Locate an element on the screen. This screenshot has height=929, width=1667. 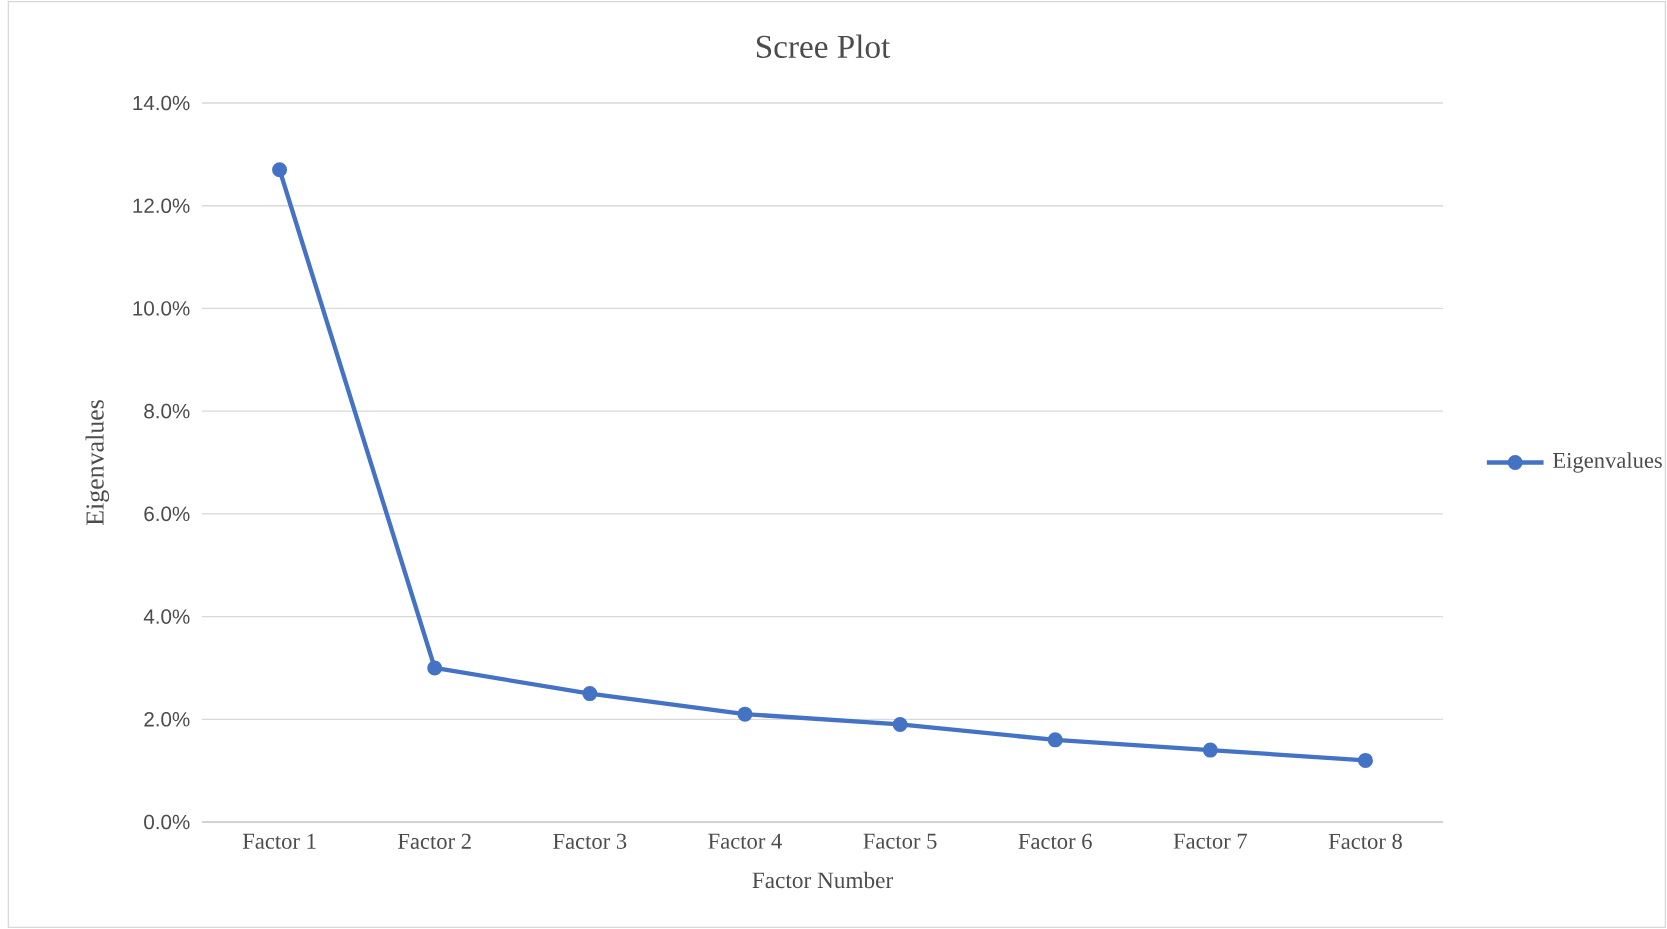
y-tick-label: 4.0% is located at coordinates (166, 616).